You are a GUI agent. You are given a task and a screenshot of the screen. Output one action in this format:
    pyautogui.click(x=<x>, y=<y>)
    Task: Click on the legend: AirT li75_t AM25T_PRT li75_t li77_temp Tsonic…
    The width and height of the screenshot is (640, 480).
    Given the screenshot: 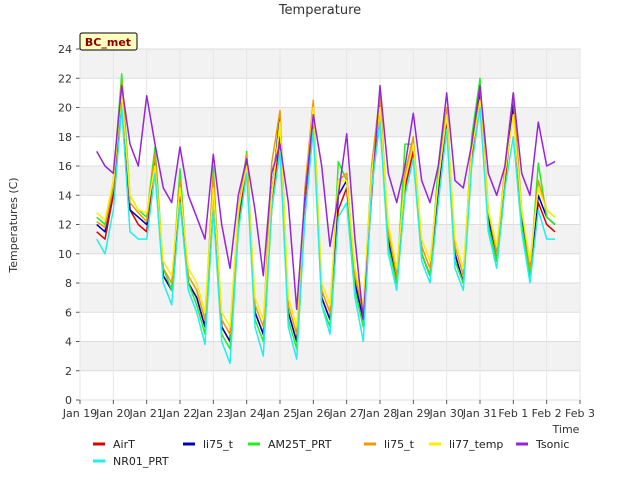 What is the action you would take?
    pyautogui.click(x=331, y=453)
    